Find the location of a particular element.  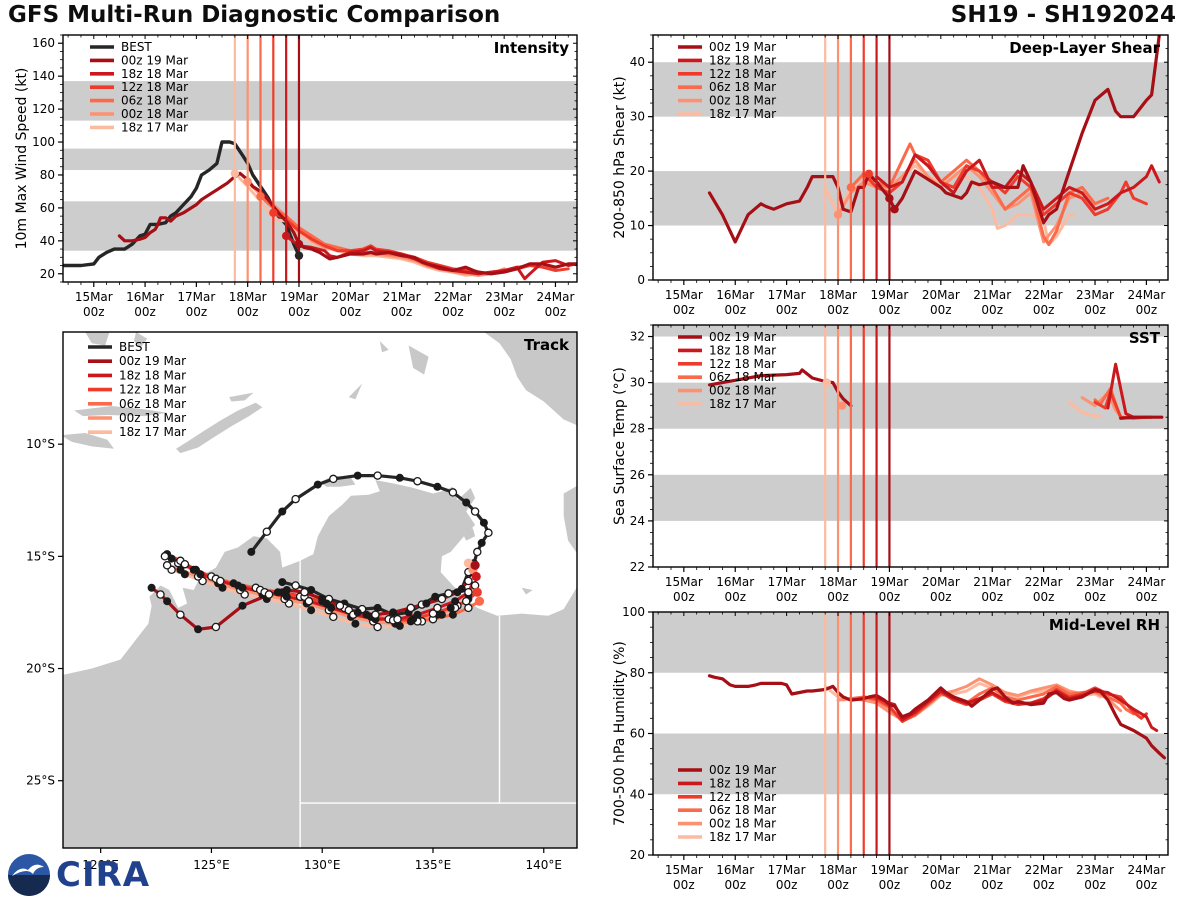

page-title: GFS Multi-Run Diagnostic Comparison is located at coordinates (254, 15).